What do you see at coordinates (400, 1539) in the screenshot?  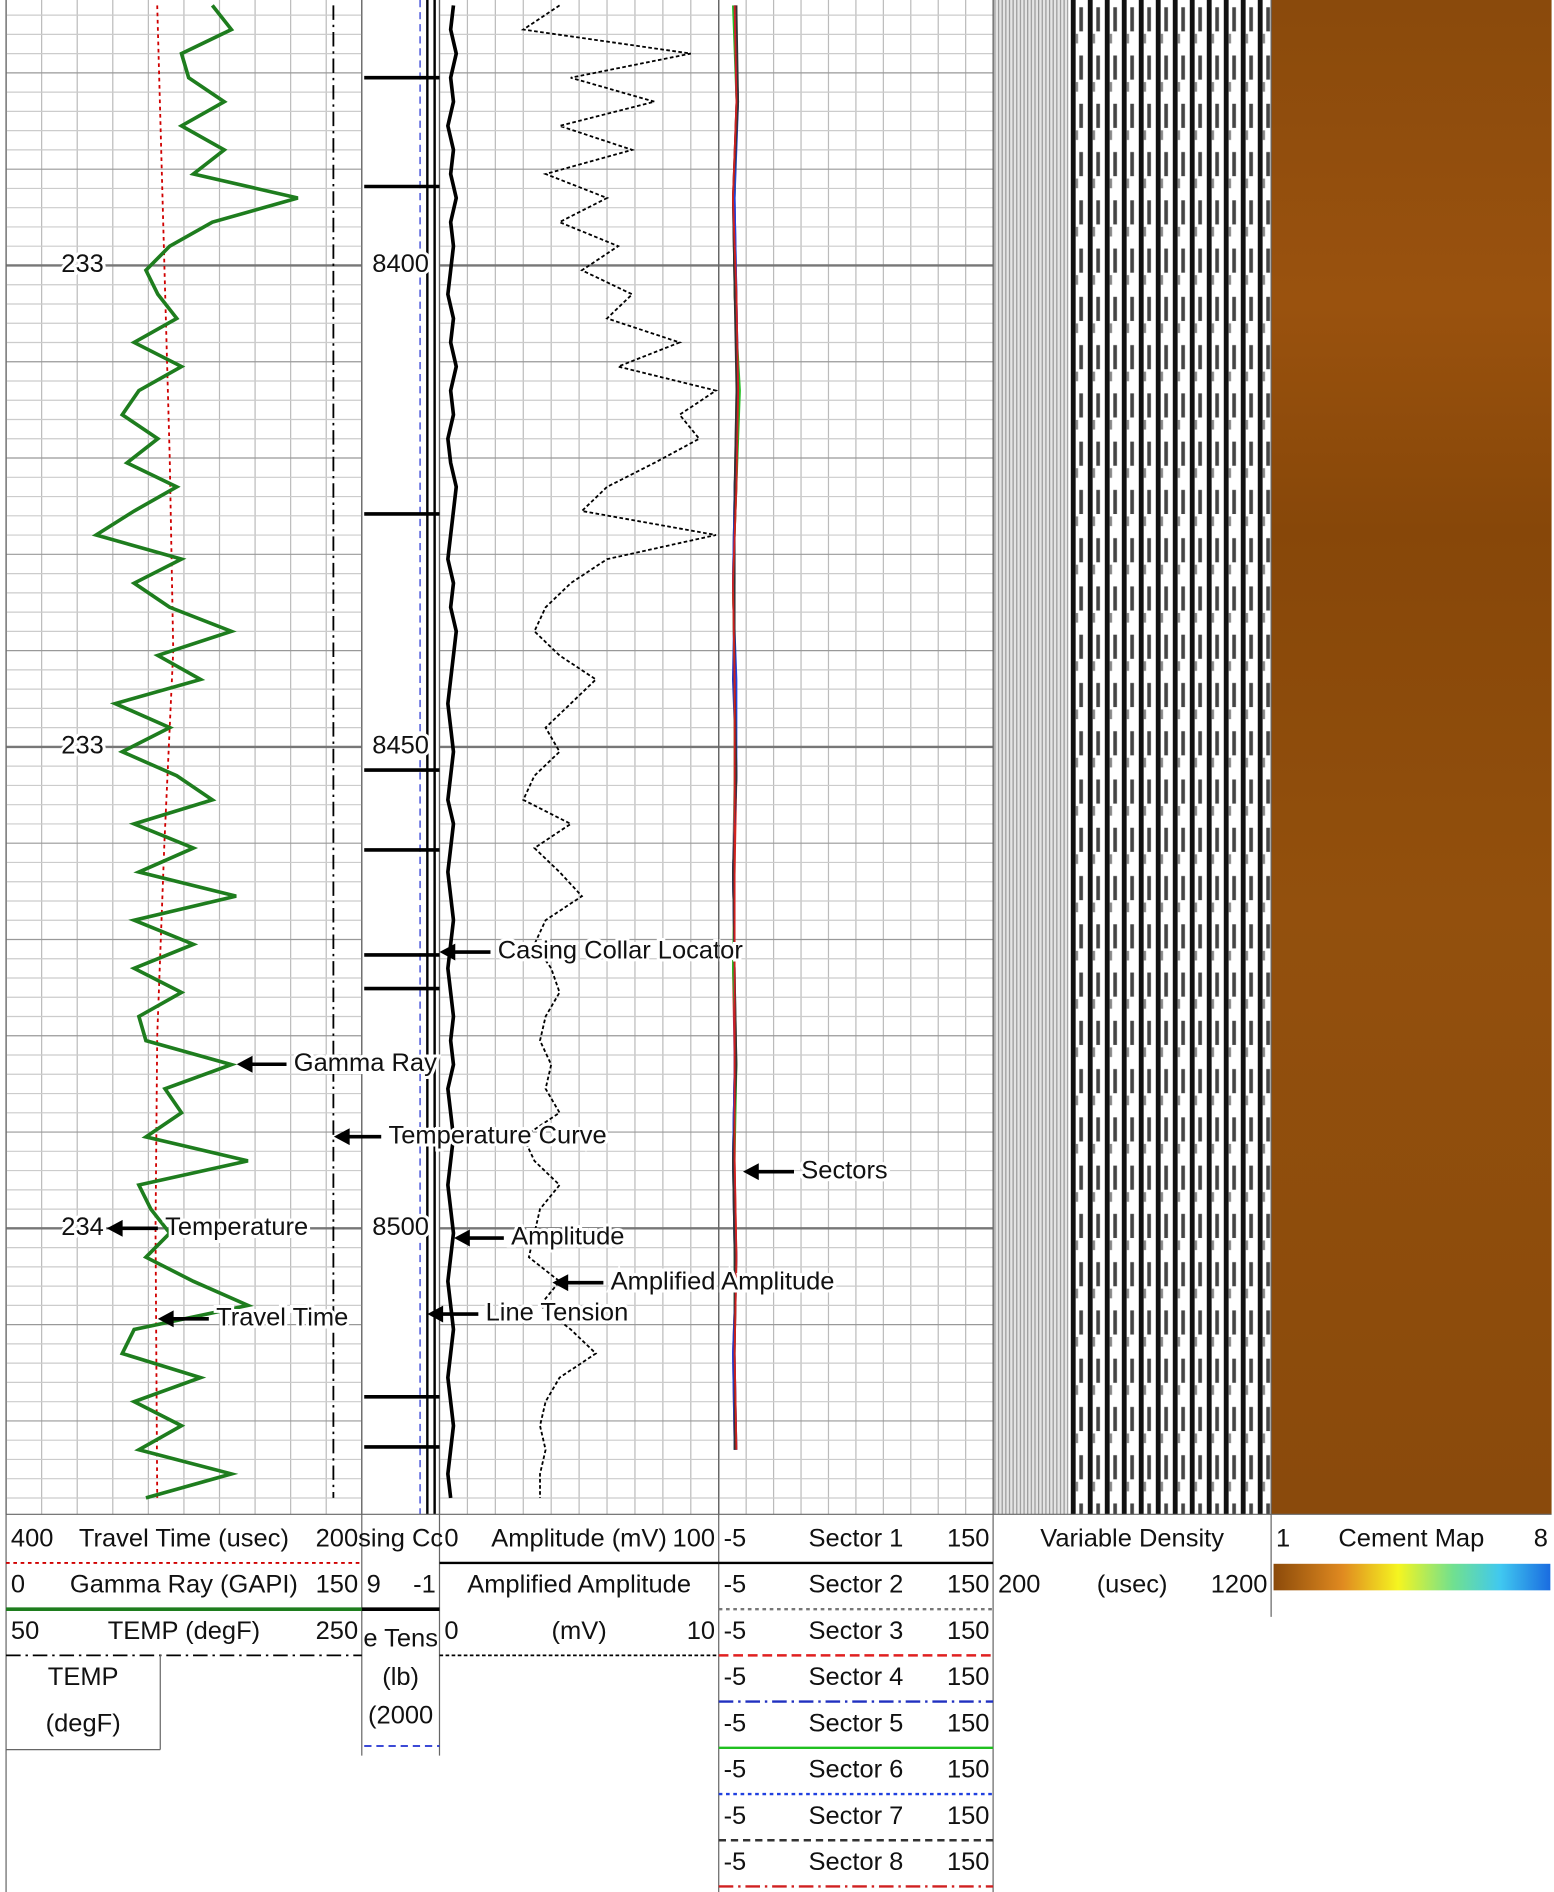 I see `header-name: sing Cc` at bounding box center [400, 1539].